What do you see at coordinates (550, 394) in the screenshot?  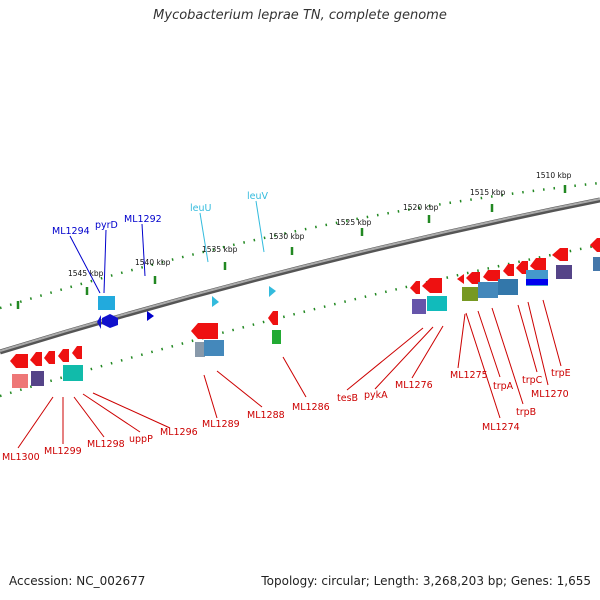 I see `gene-label-ml1270: ML1270` at bounding box center [550, 394].